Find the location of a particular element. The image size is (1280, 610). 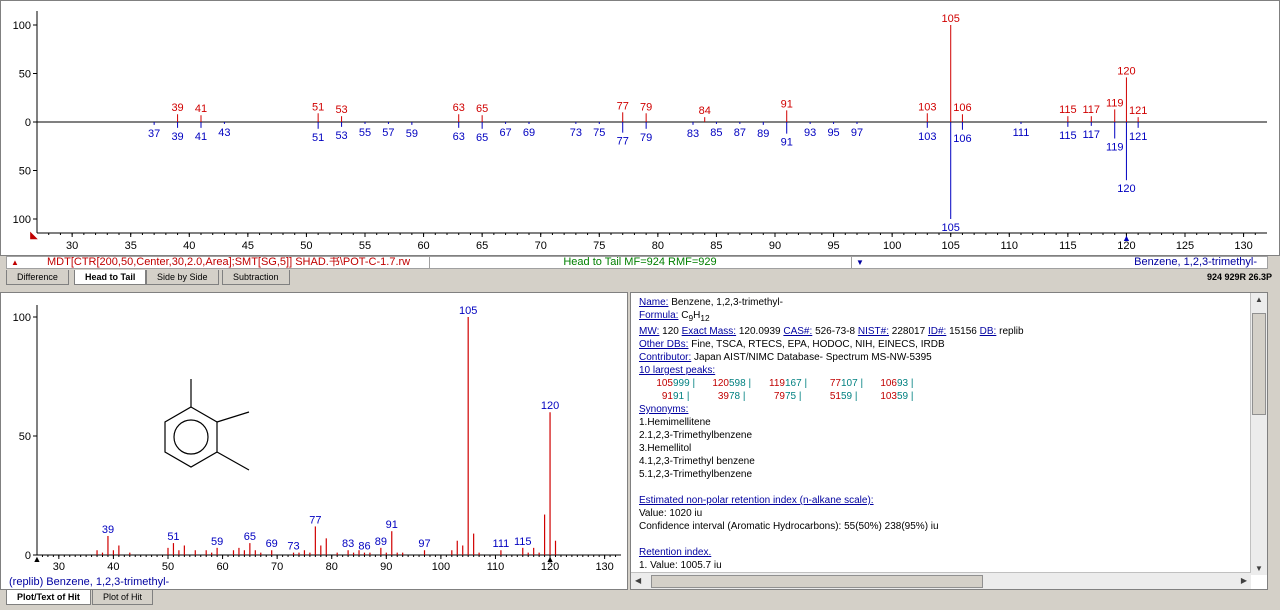

lower-peak-label: 83 is located at coordinates (693, 134).